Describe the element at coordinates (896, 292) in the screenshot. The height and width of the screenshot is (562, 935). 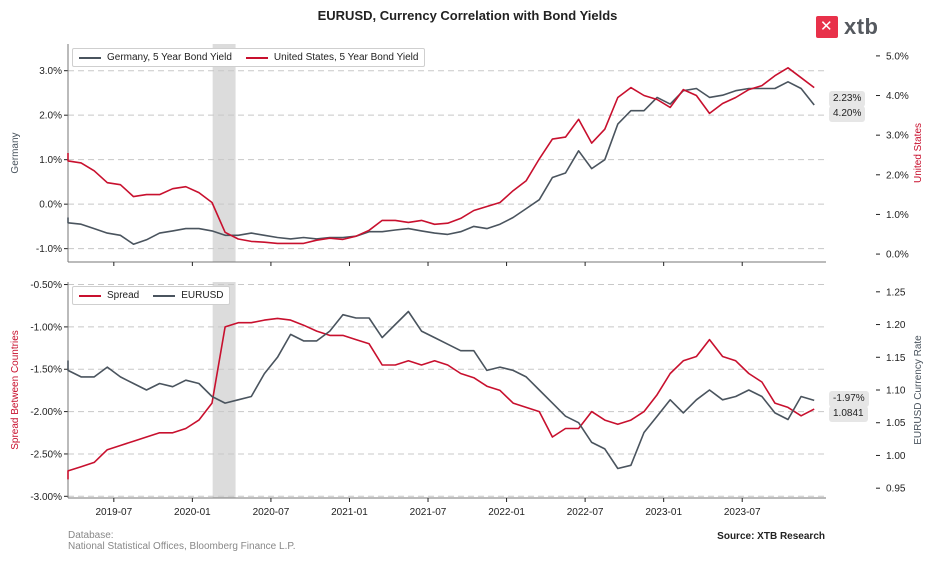
I see `bottom-right-tick-label: 1.25` at that location.